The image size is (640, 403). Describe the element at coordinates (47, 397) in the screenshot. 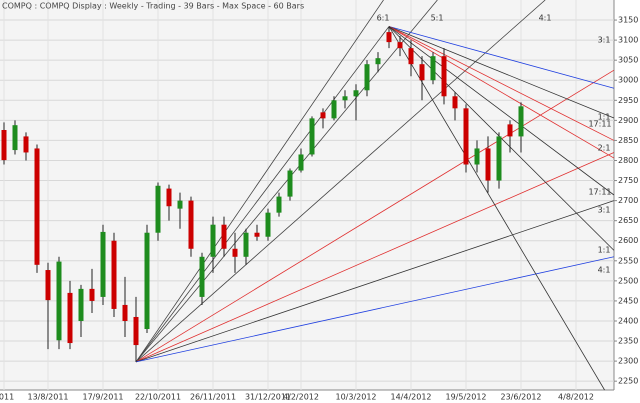

I see `x-tick-label: 13/8/2011` at that location.